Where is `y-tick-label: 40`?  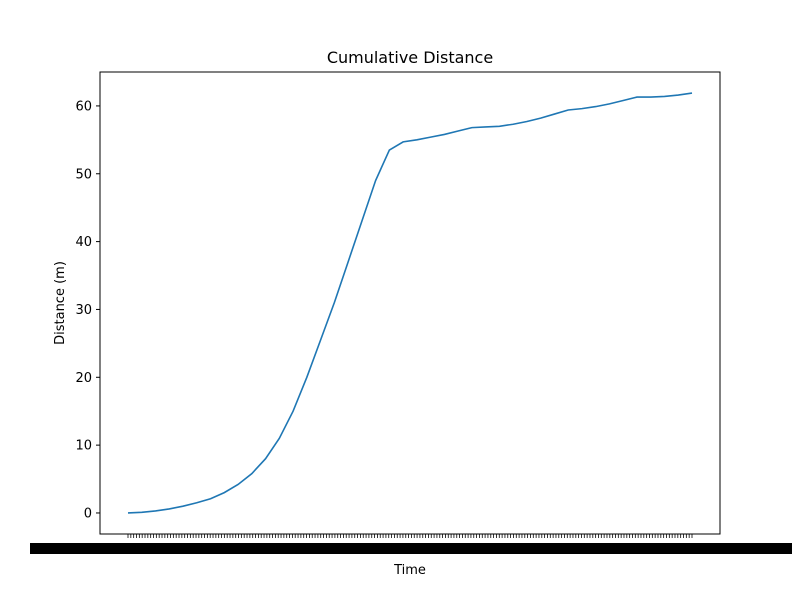 y-tick-label: 40 is located at coordinates (83, 242).